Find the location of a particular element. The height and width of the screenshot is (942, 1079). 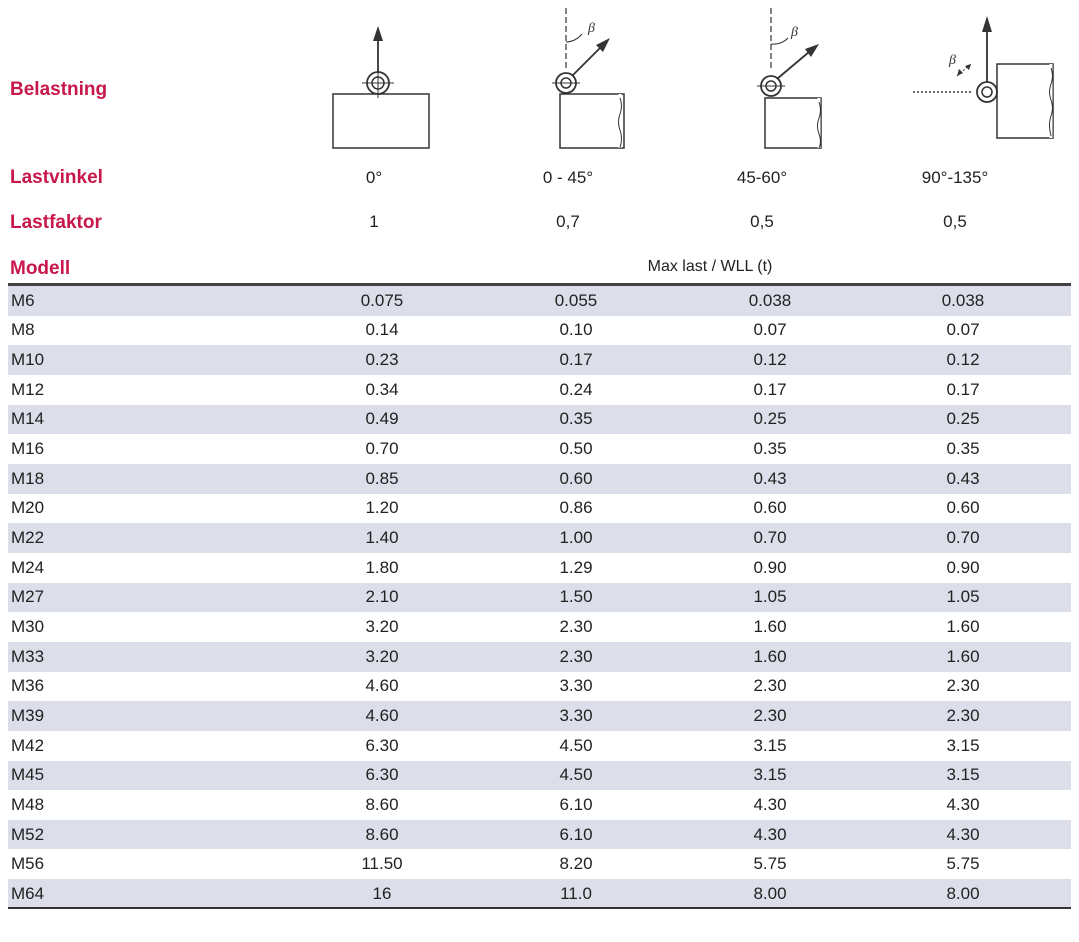

table-row: M20 1.20 0.86 0.60 0.60 is located at coordinates (539, 508).